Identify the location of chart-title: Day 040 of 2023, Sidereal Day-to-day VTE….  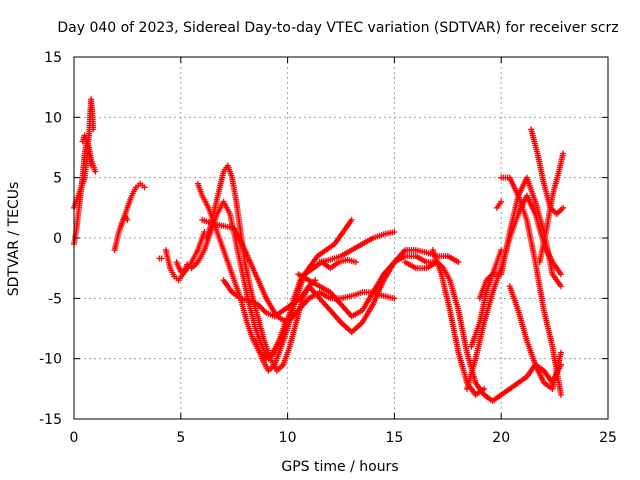
(337, 28).